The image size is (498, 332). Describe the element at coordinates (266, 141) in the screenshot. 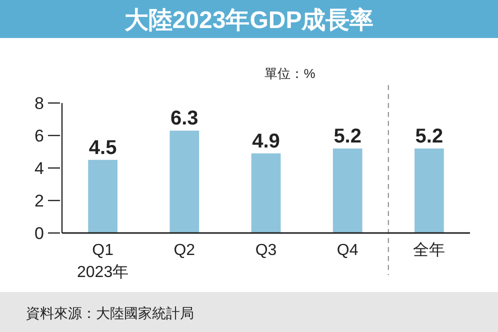

I see `data-label: 4.9` at that location.